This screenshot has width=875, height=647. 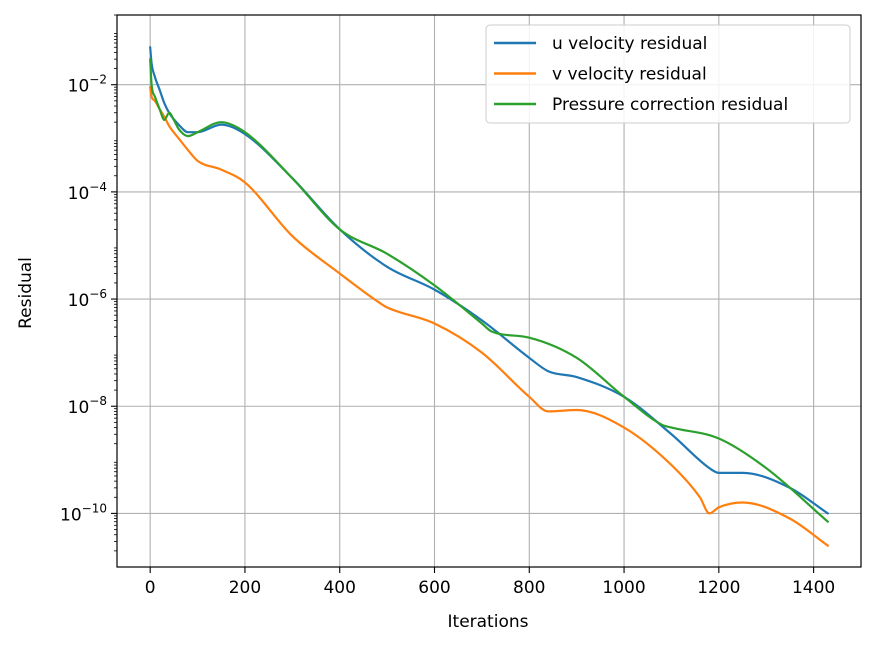 What do you see at coordinates (98, 401) in the screenshot?
I see `y-tick-exponent-1: −8` at bounding box center [98, 401].